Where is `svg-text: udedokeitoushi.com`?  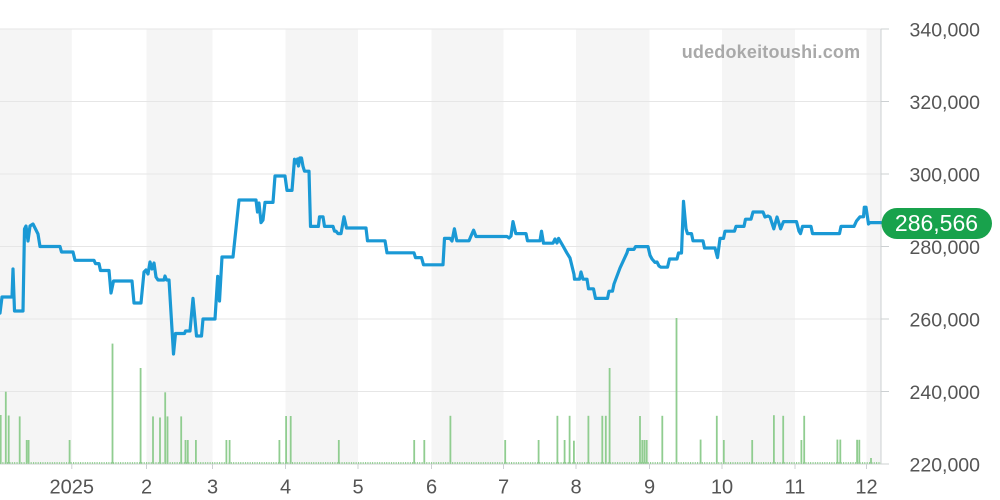
svg-text: udedokeitoushi.com is located at coordinates (771, 52).